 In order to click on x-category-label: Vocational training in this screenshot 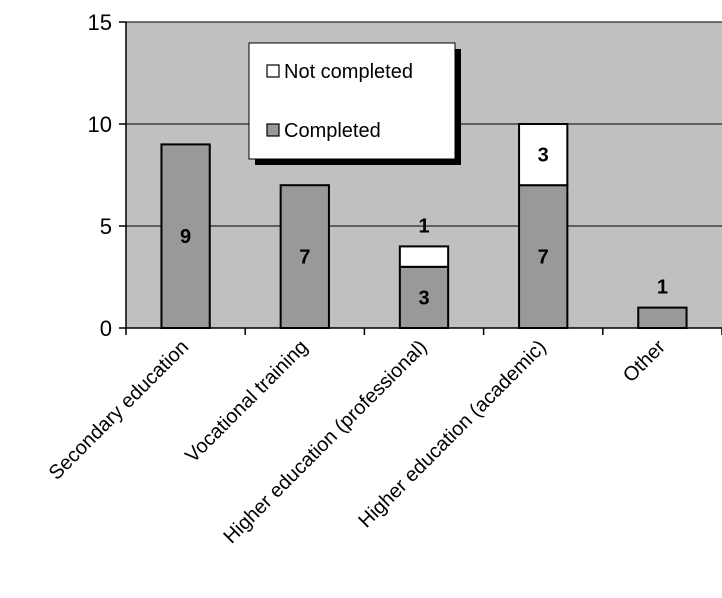, I will do `click(246, 401)`.